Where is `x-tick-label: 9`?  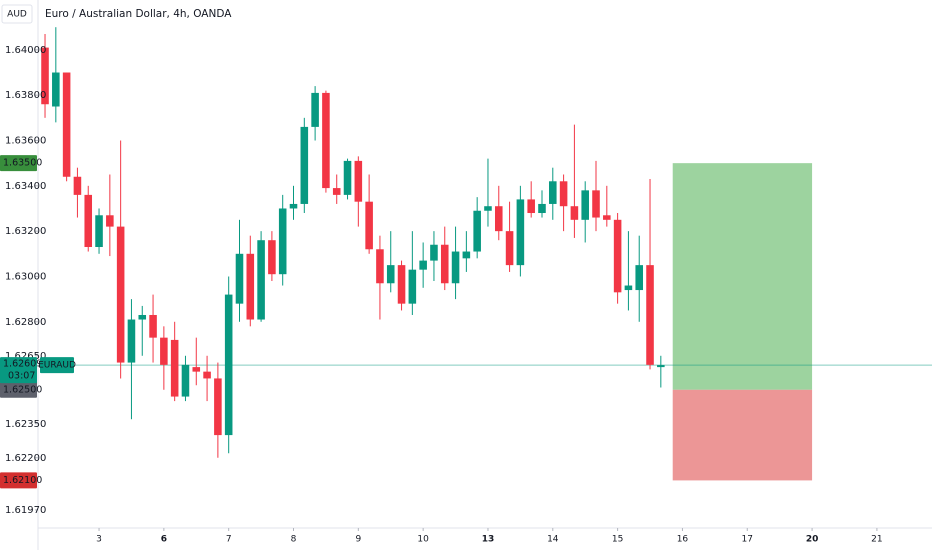
x-tick-label: 9 is located at coordinates (358, 540).